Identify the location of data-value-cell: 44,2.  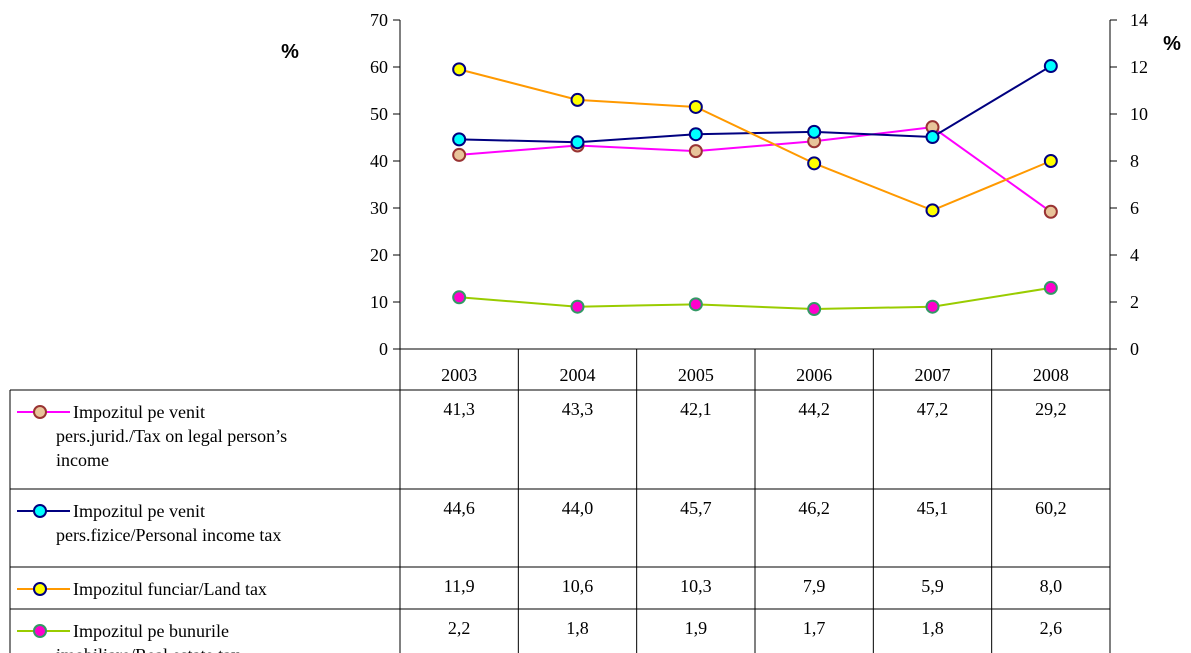
(814, 409).